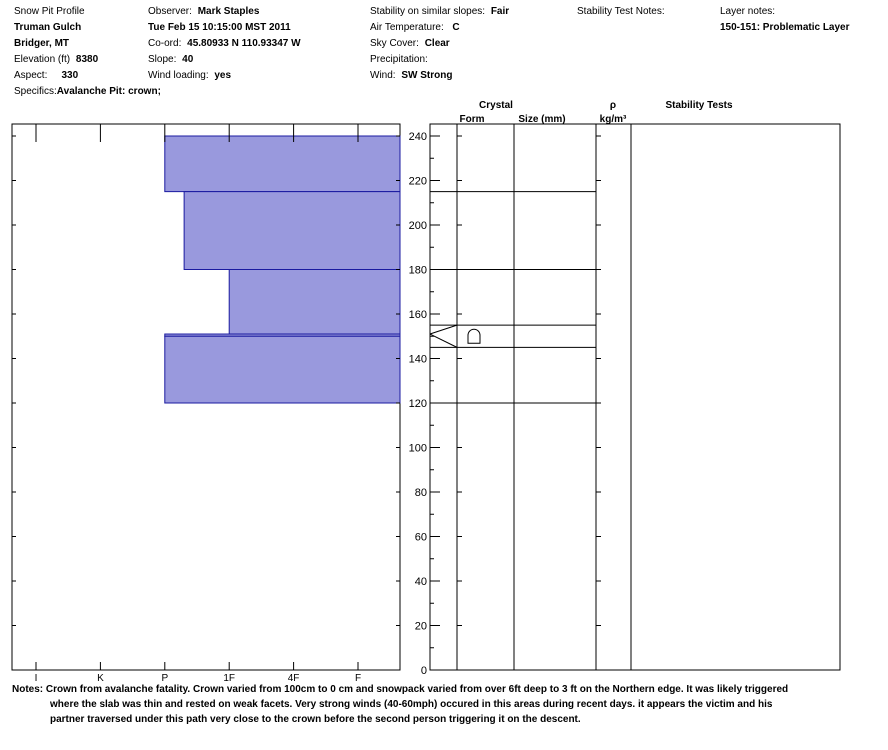  What do you see at coordinates (48, 27) in the screenshot?
I see `location-name: Truman Gulch` at bounding box center [48, 27].